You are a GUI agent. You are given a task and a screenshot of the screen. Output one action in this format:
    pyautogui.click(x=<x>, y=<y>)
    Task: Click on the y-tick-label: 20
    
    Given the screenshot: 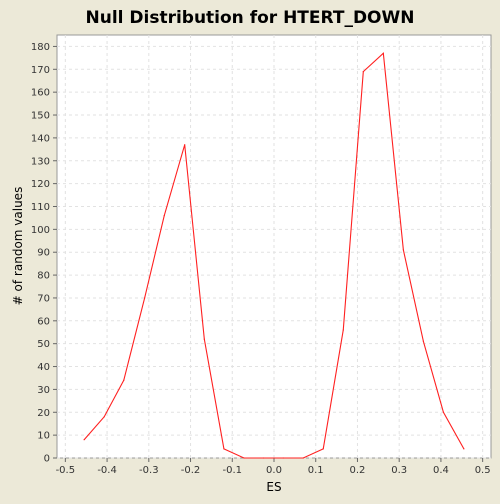 What is the action you would take?
    pyautogui.click(x=43, y=413)
    